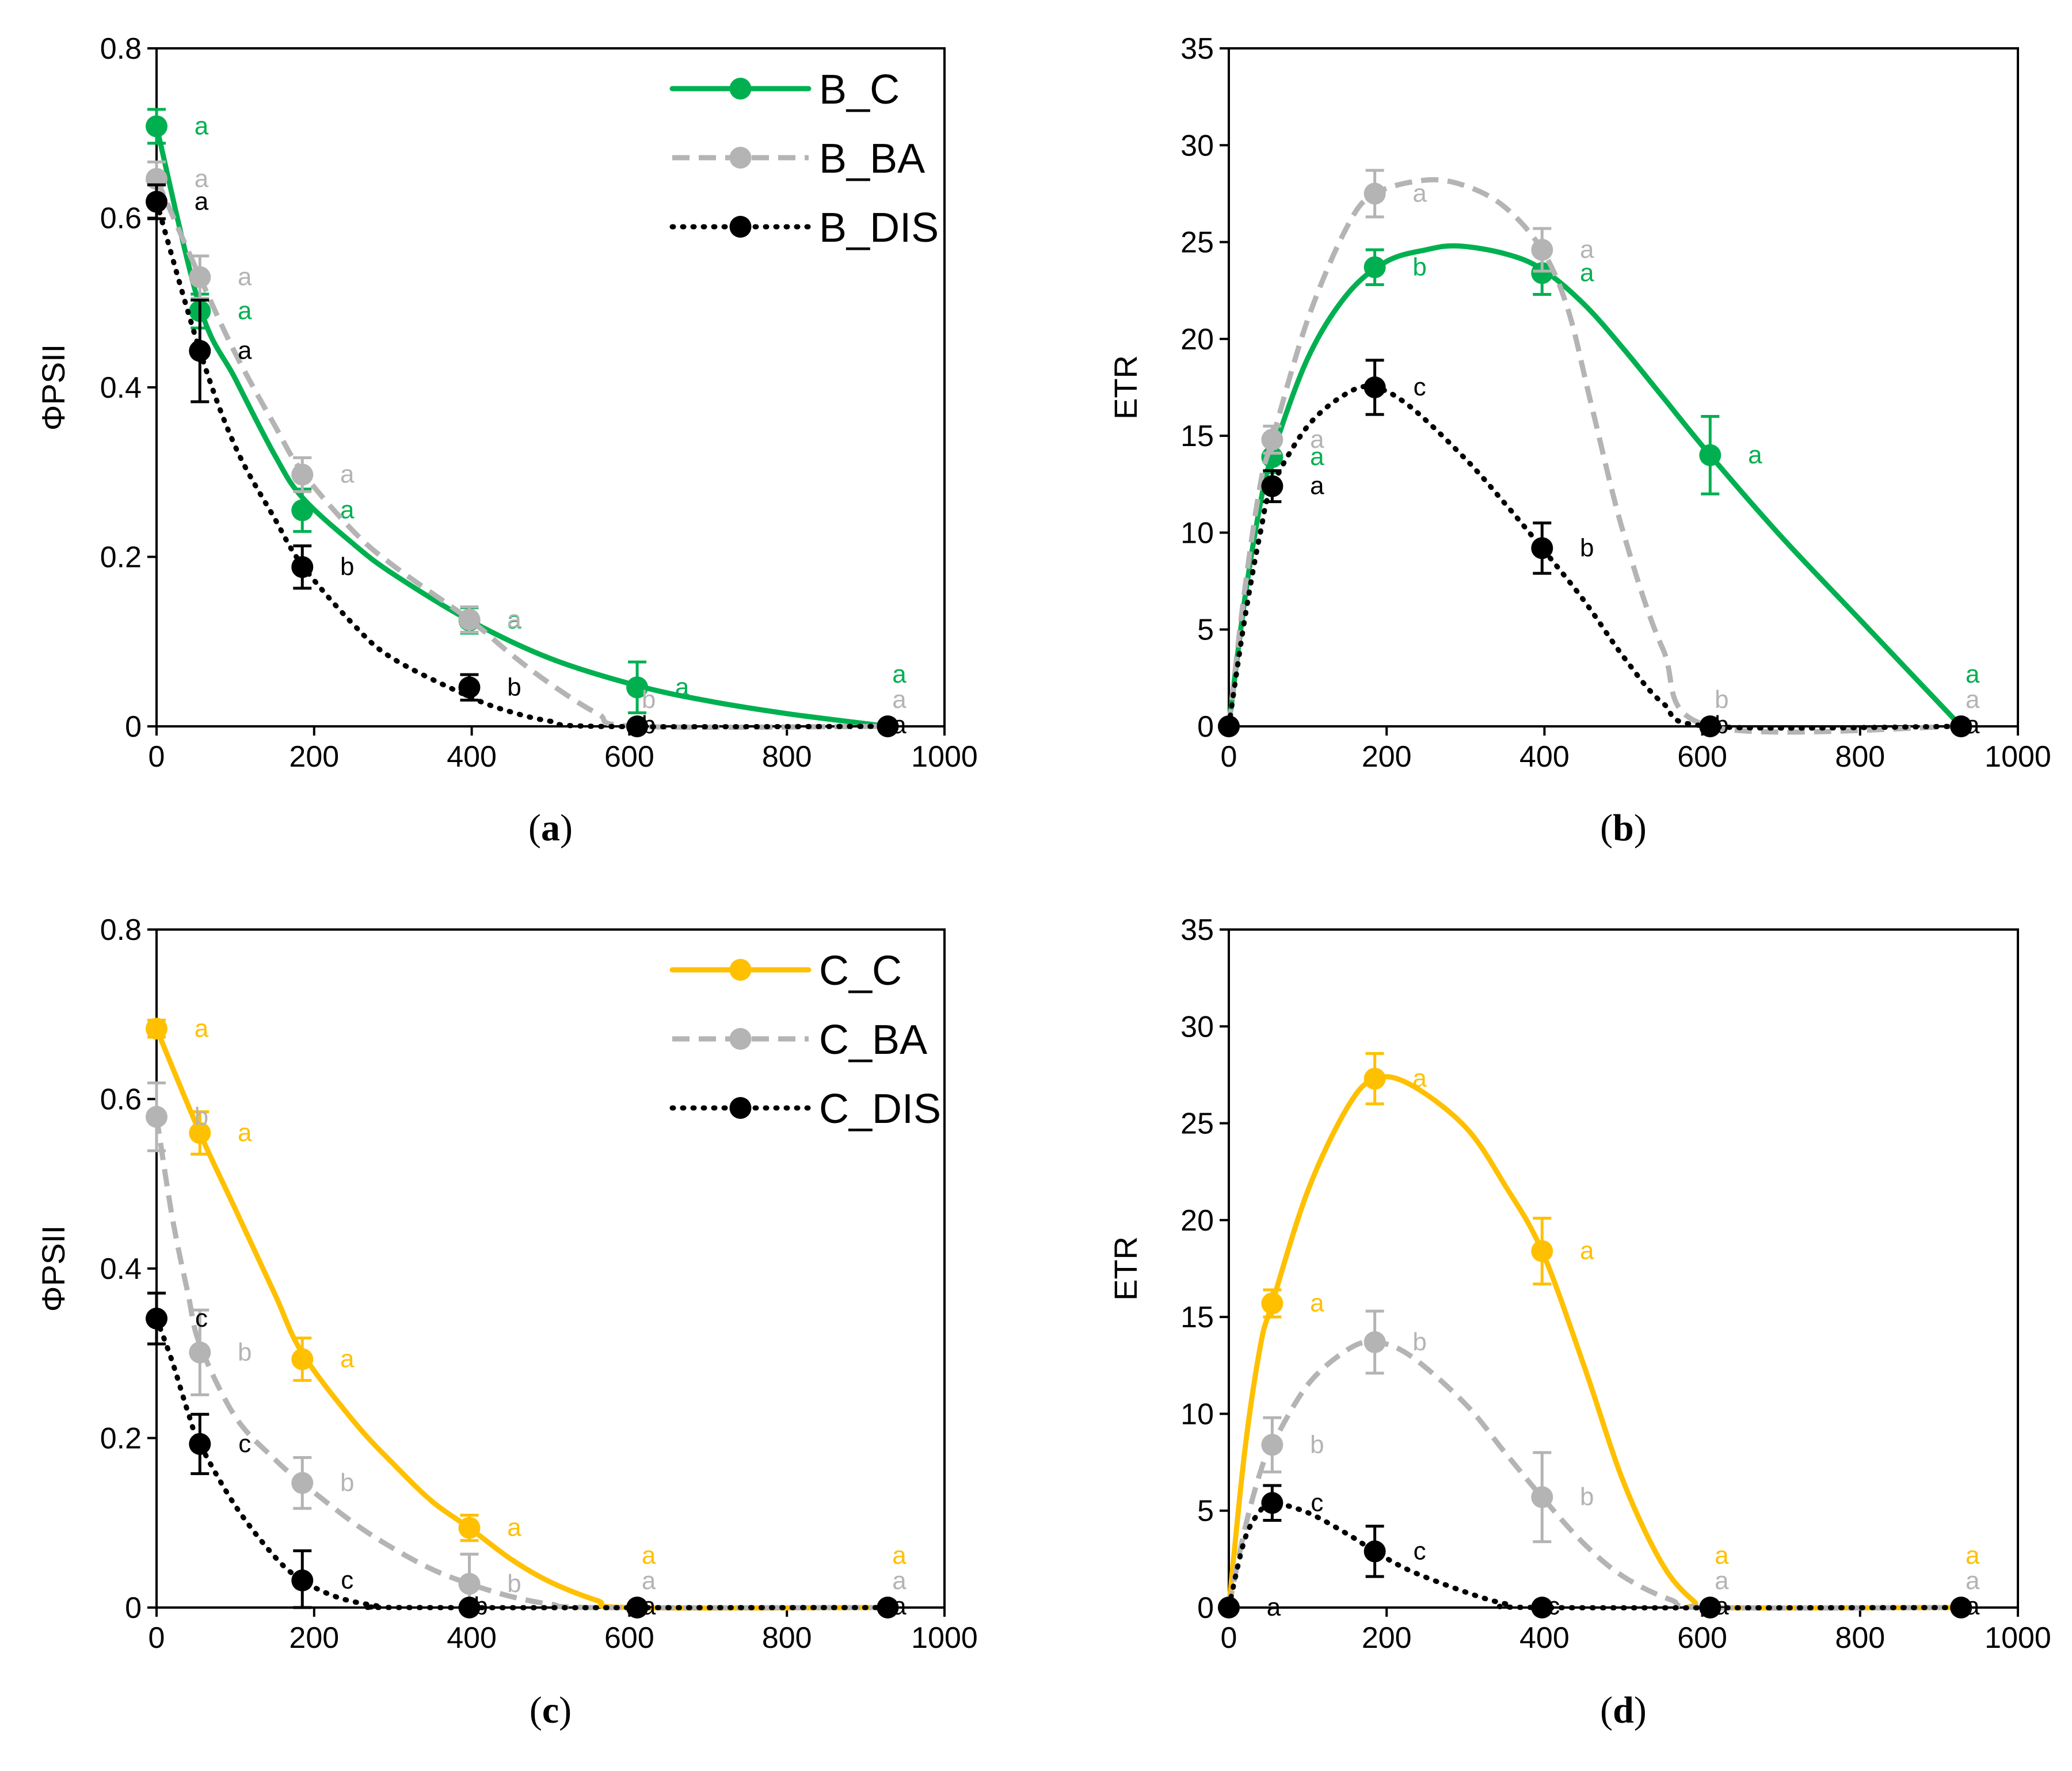 This screenshot has width=2072, height=1771. What do you see at coordinates (861, 971) in the screenshot?
I see `legend-label: C_C` at bounding box center [861, 971].